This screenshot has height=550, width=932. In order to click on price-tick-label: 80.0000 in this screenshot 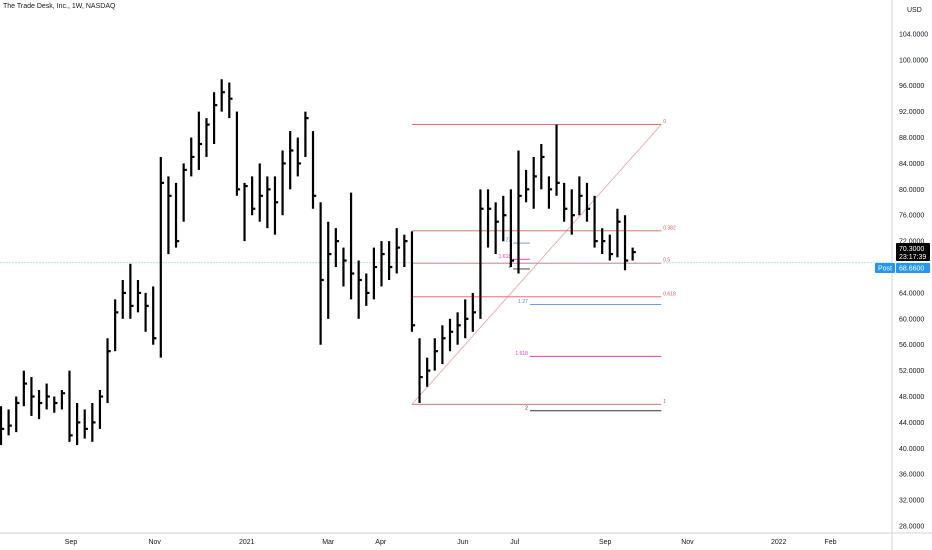, I will do `click(911, 190)`.